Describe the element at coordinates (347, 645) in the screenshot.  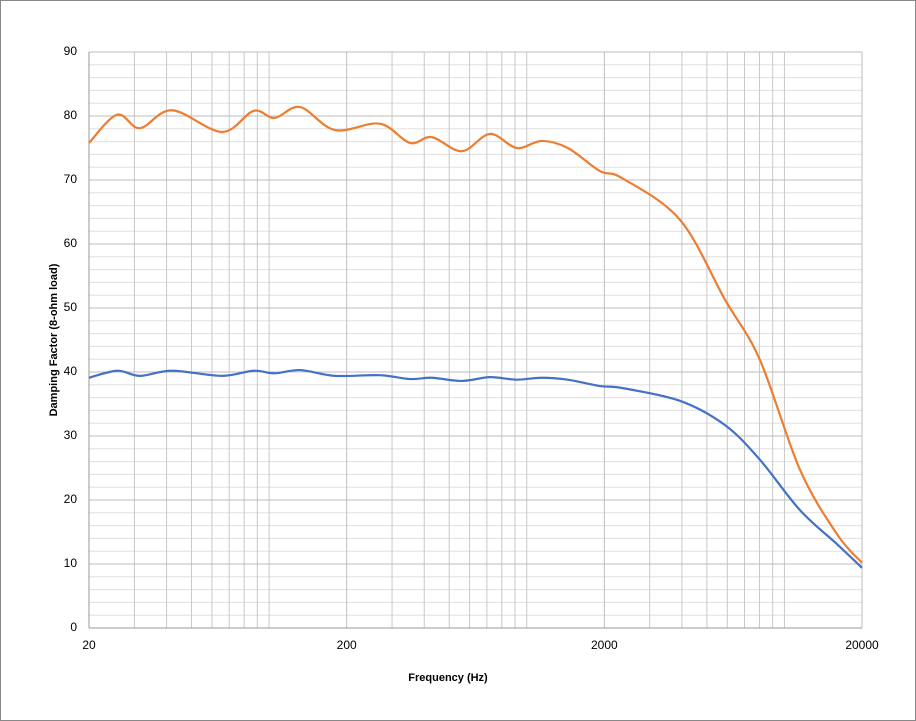
I see `x-tick-label: 200` at that location.